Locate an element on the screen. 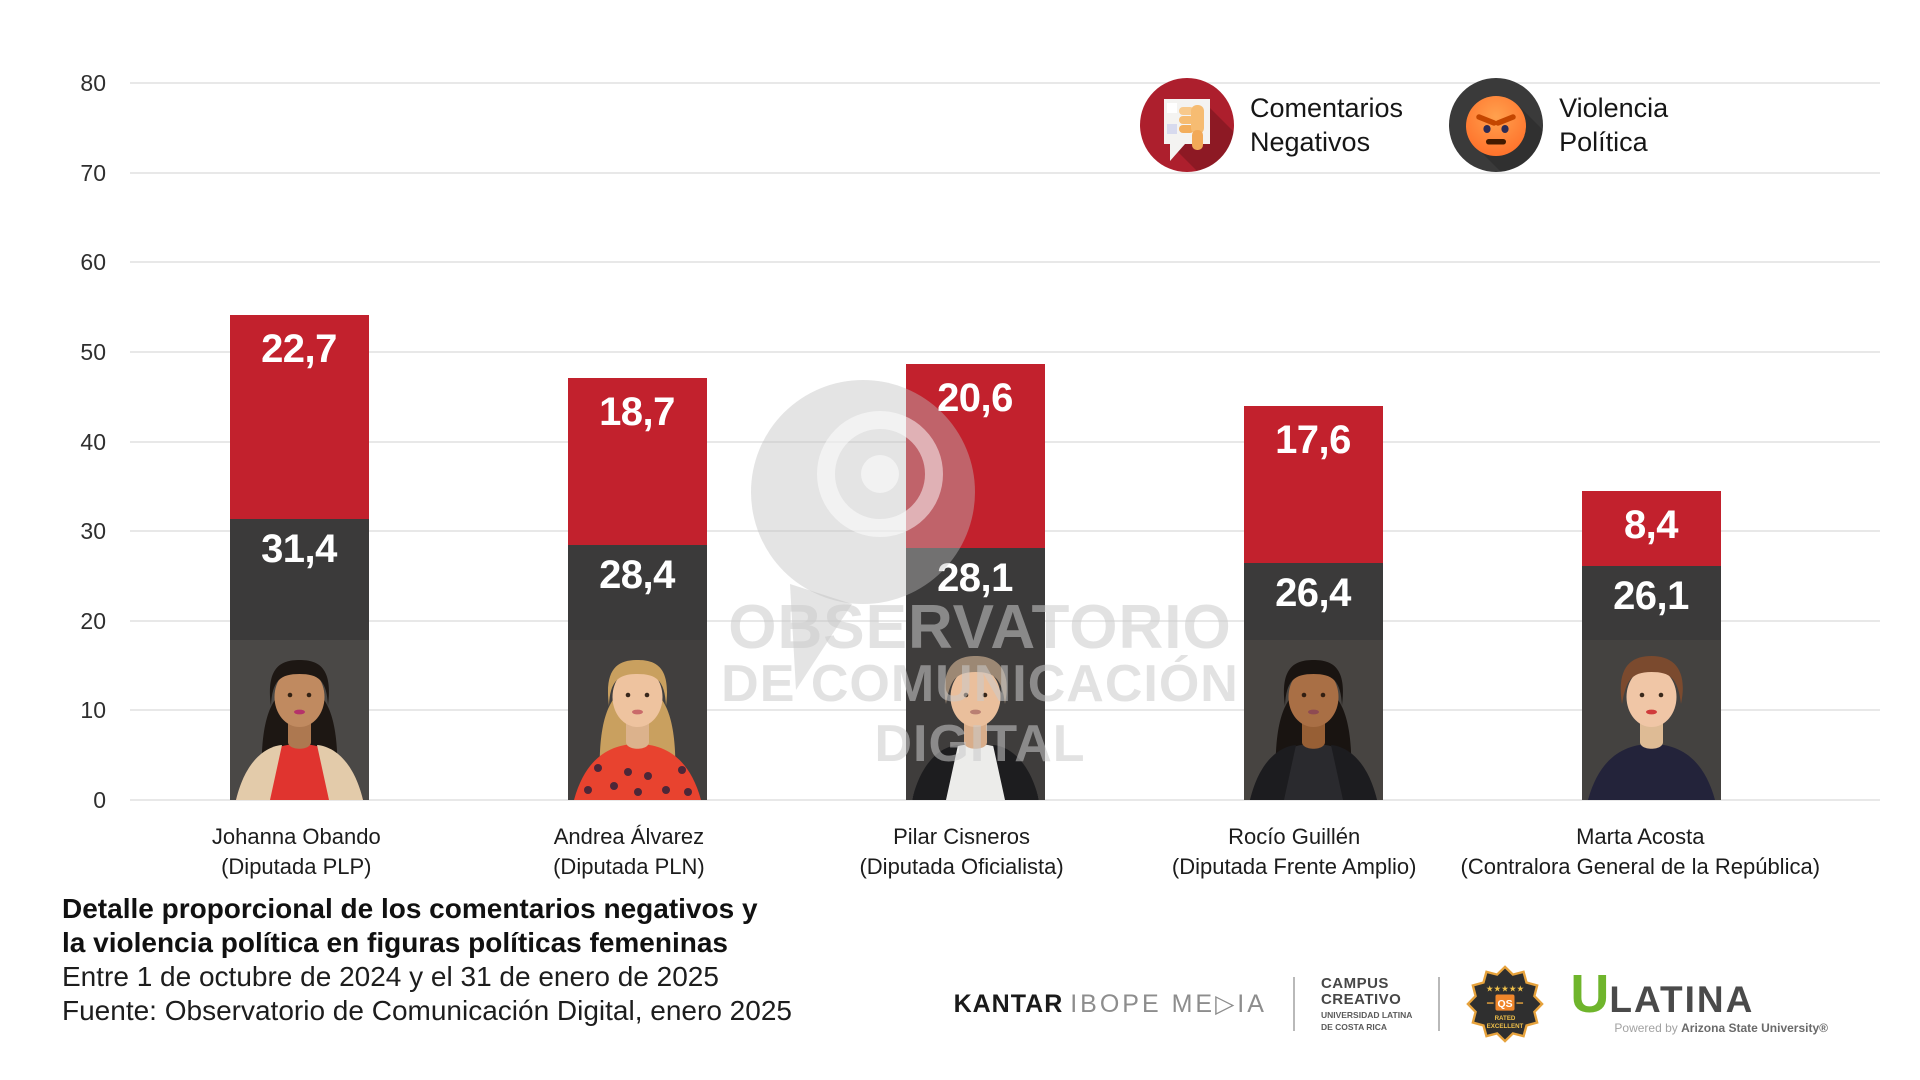  legend-label-line: Comentarios is located at coordinates (1327, 108).